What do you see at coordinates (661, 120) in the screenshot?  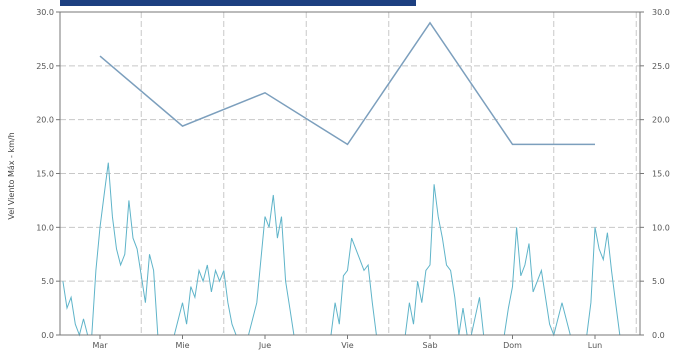 I see `y-tick-label-right: 20.0` at bounding box center [661, 120].